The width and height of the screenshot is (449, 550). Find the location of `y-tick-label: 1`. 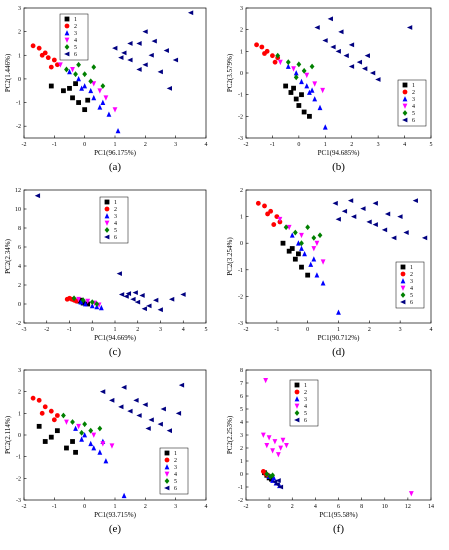

y-tick-label: 1 is located at coordinates (241, 462).